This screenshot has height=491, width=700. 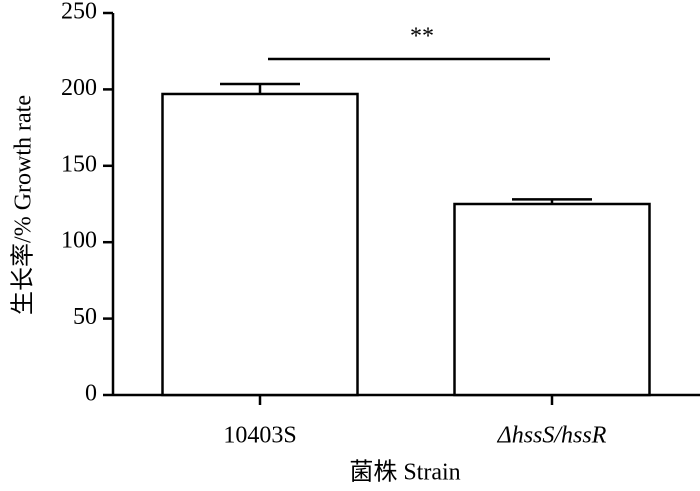 I want to click on y-tick-label: 250, so click(x=79, y=12).